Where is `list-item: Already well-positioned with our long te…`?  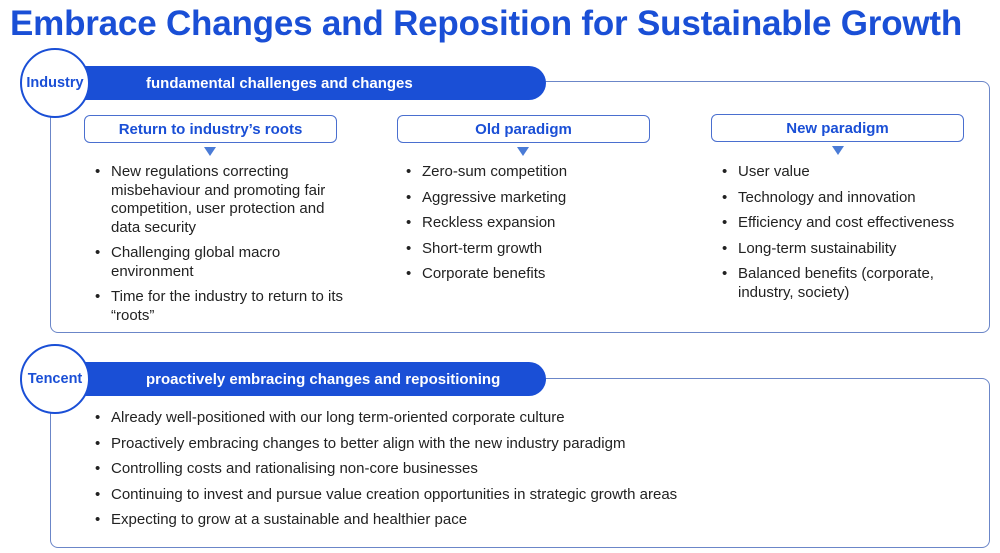 list-item: Already well-positioned with our long te… is located at coordinates (535, 418).